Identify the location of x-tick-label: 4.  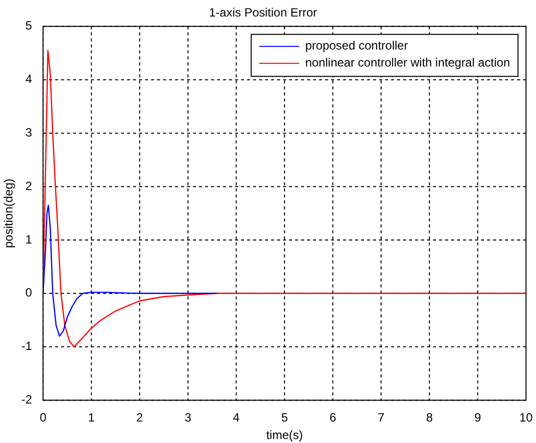
(236, 417).